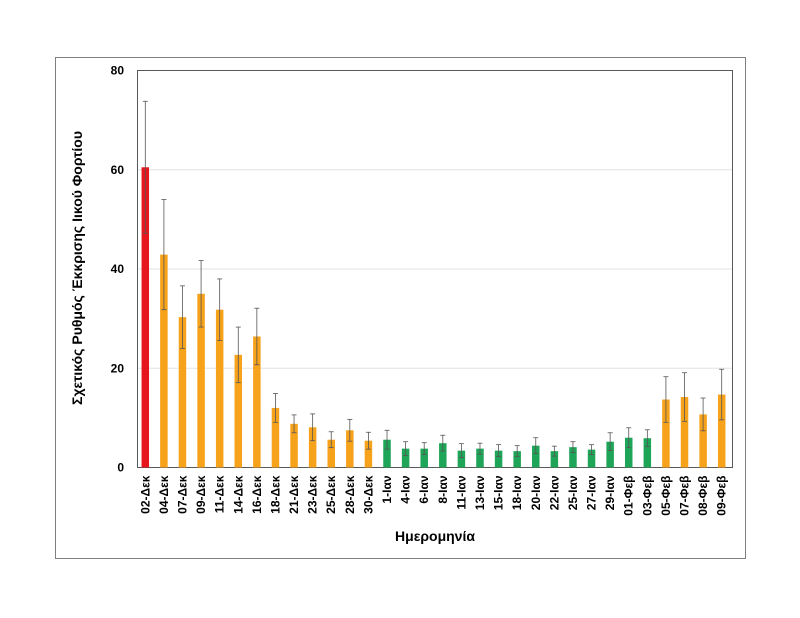 Image resolution: width=800 pixels, height=618 pixels. I want to click on x-tick-label: 22-Ιαν, so click(554, 492).